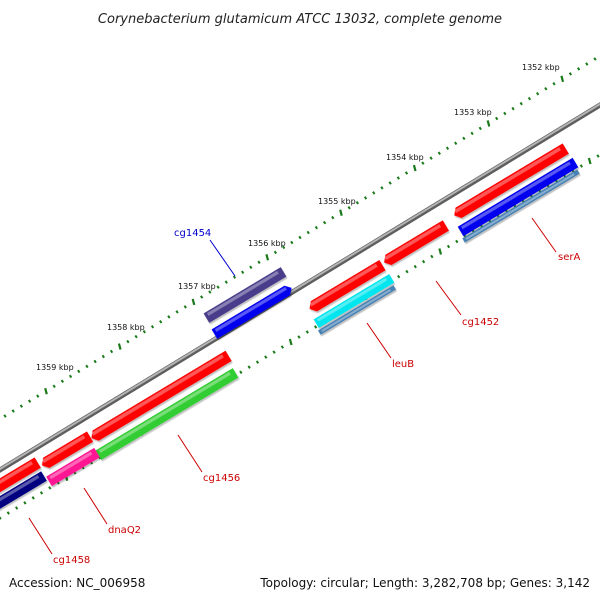 Image resolution: width=600 pixels, height=600 pixels. Describe the element at coordinates (71, 560) in the screenshot. I see `gene-label: cg1458` at that location.